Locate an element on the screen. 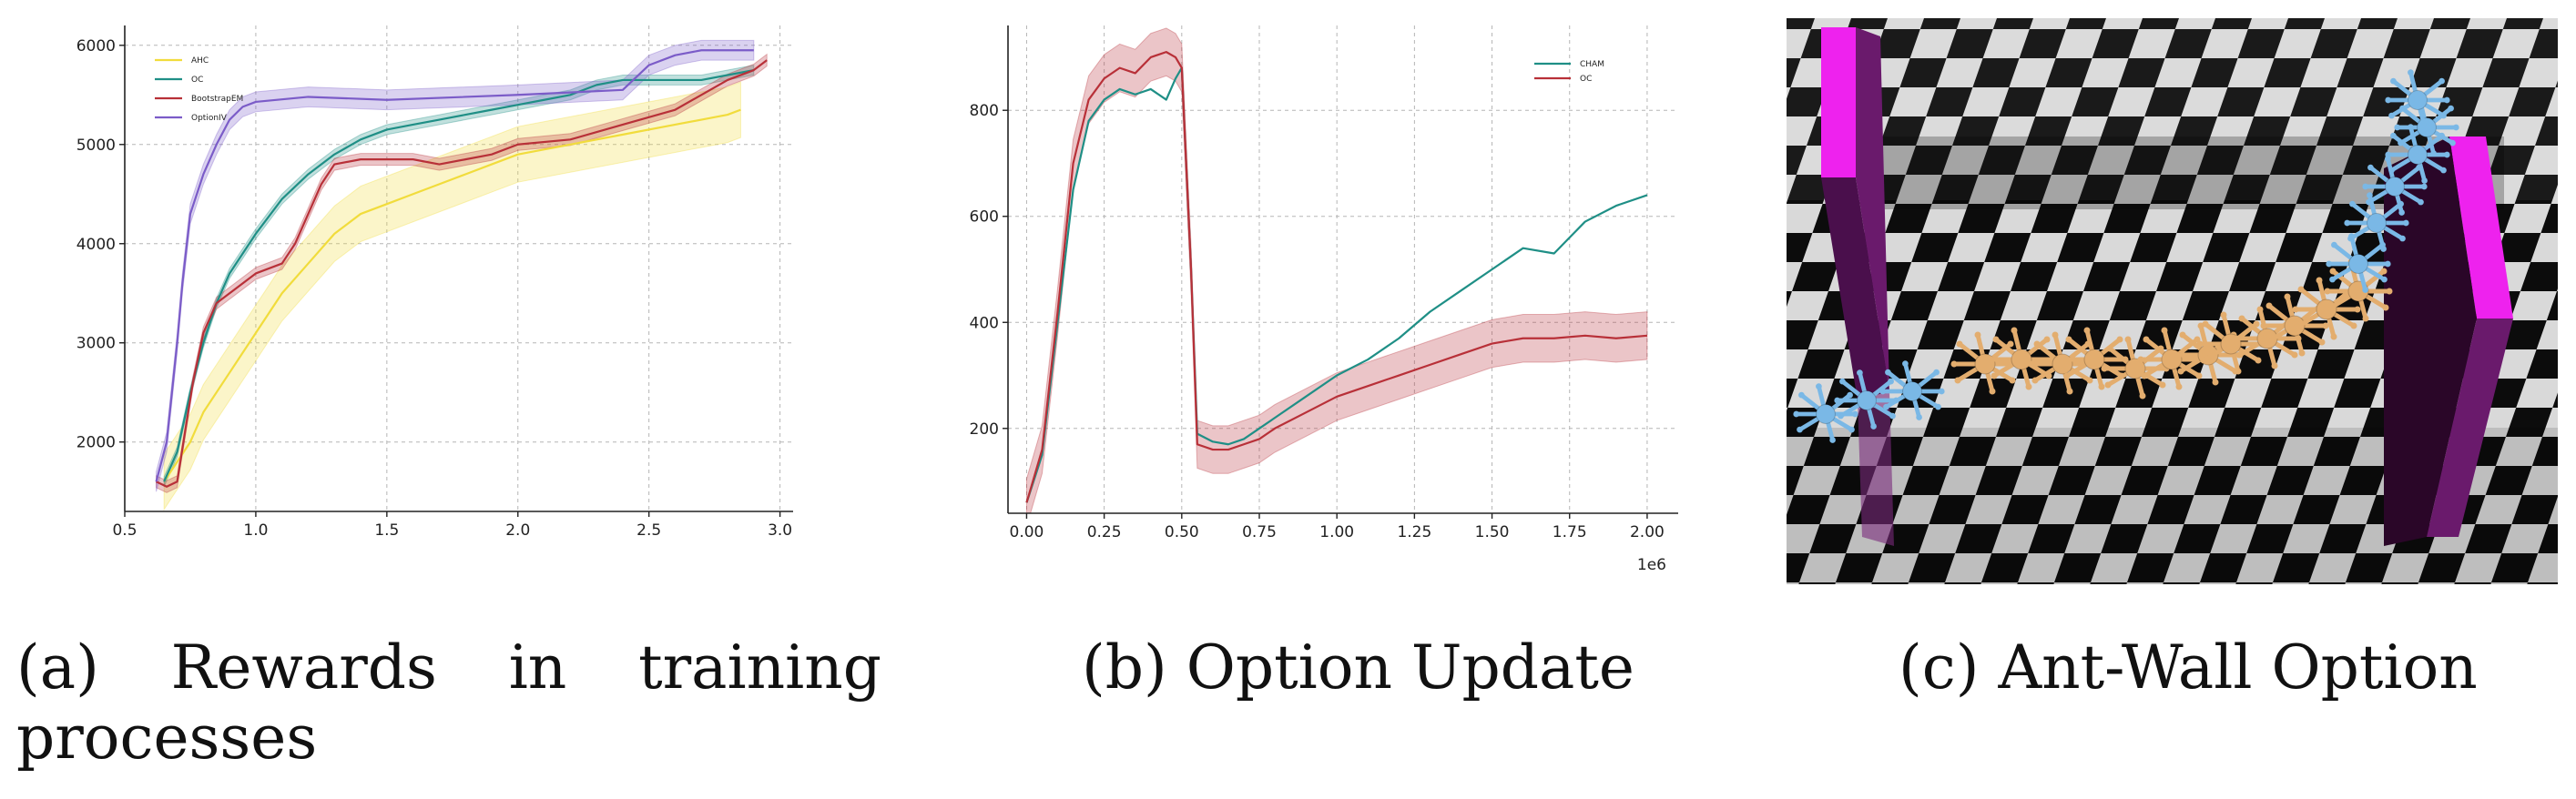 The image size is (2576, 799). chart-b-xtick-label: 0.25 is located at coordinates (1104, 532).